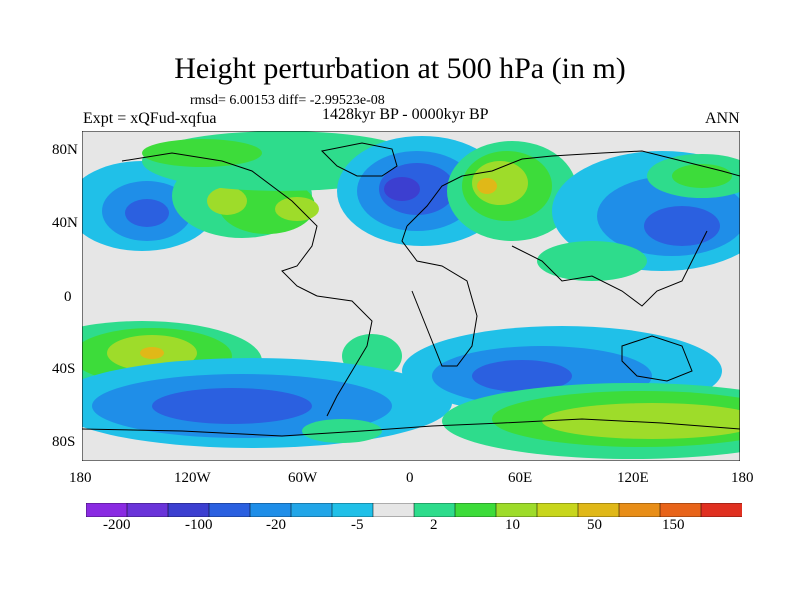  I want to click on colorbar-label: -200, so click(117, 525).